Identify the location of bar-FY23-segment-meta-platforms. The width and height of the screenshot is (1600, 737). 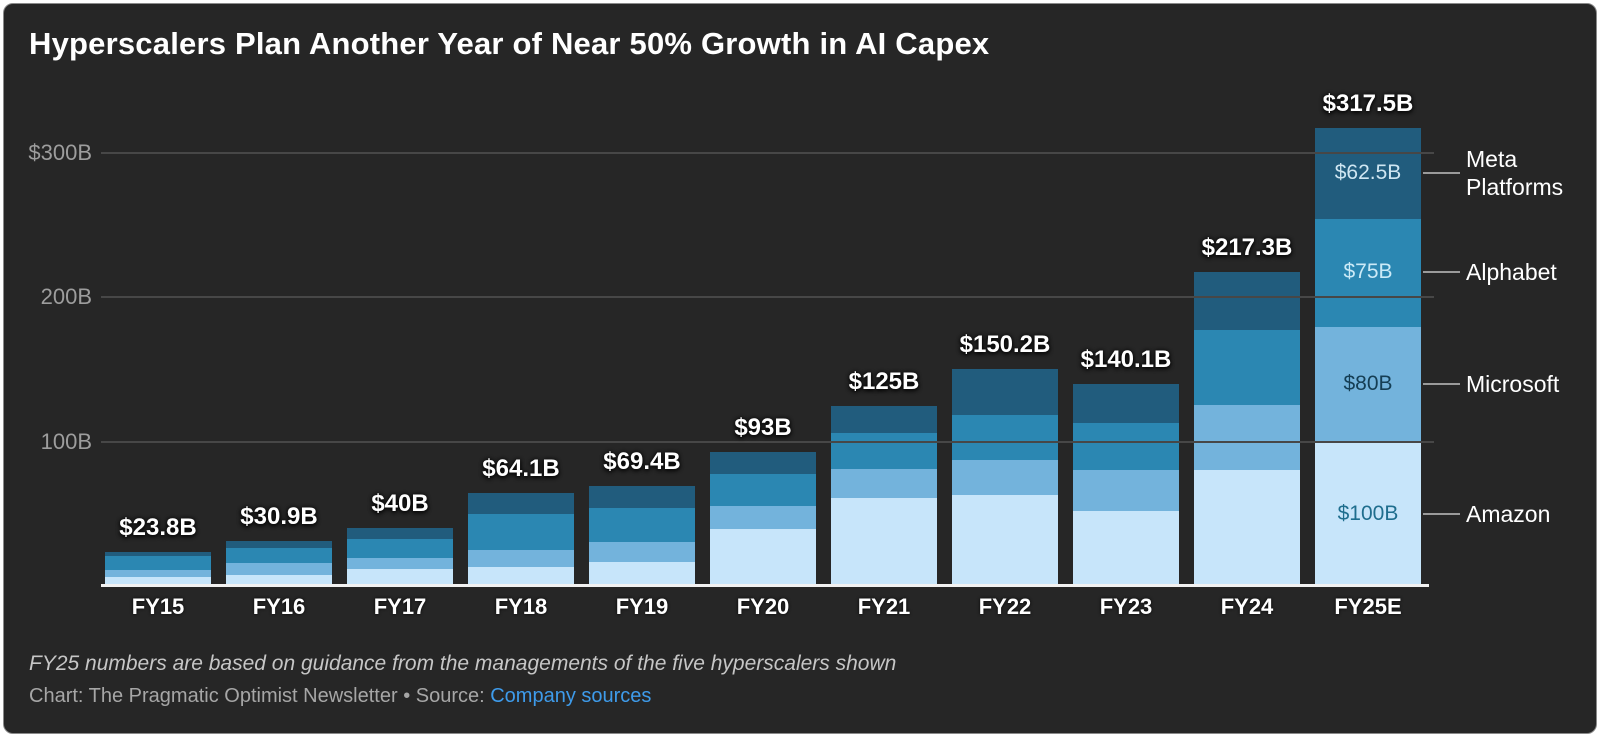
(1126, 403).